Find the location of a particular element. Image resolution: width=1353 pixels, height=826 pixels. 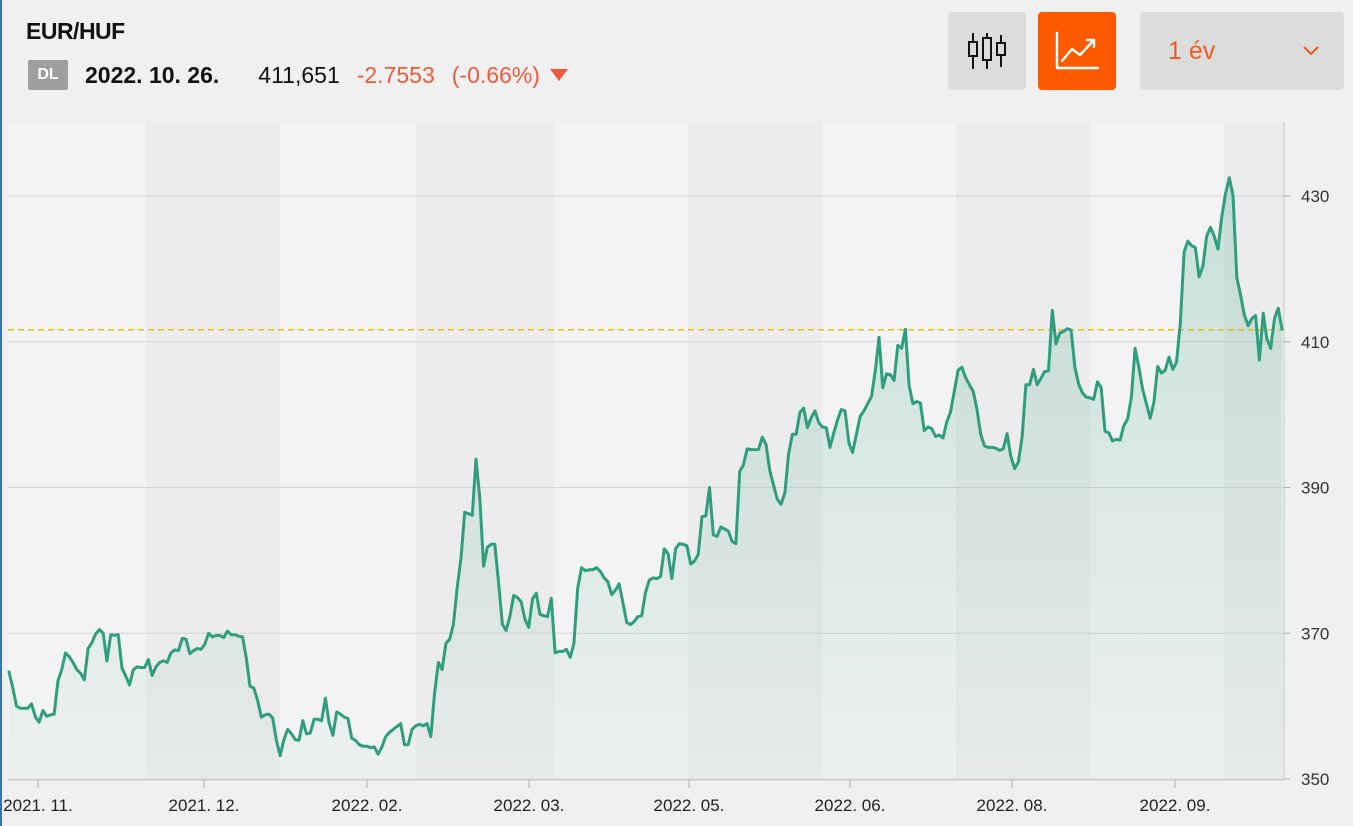

y-tick-label: 350 is located at coordinates (1315, 779).